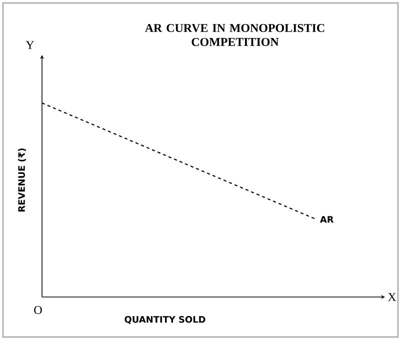 The image size is (401, 340). I want to click on series-label: AR, so click(327, 219).